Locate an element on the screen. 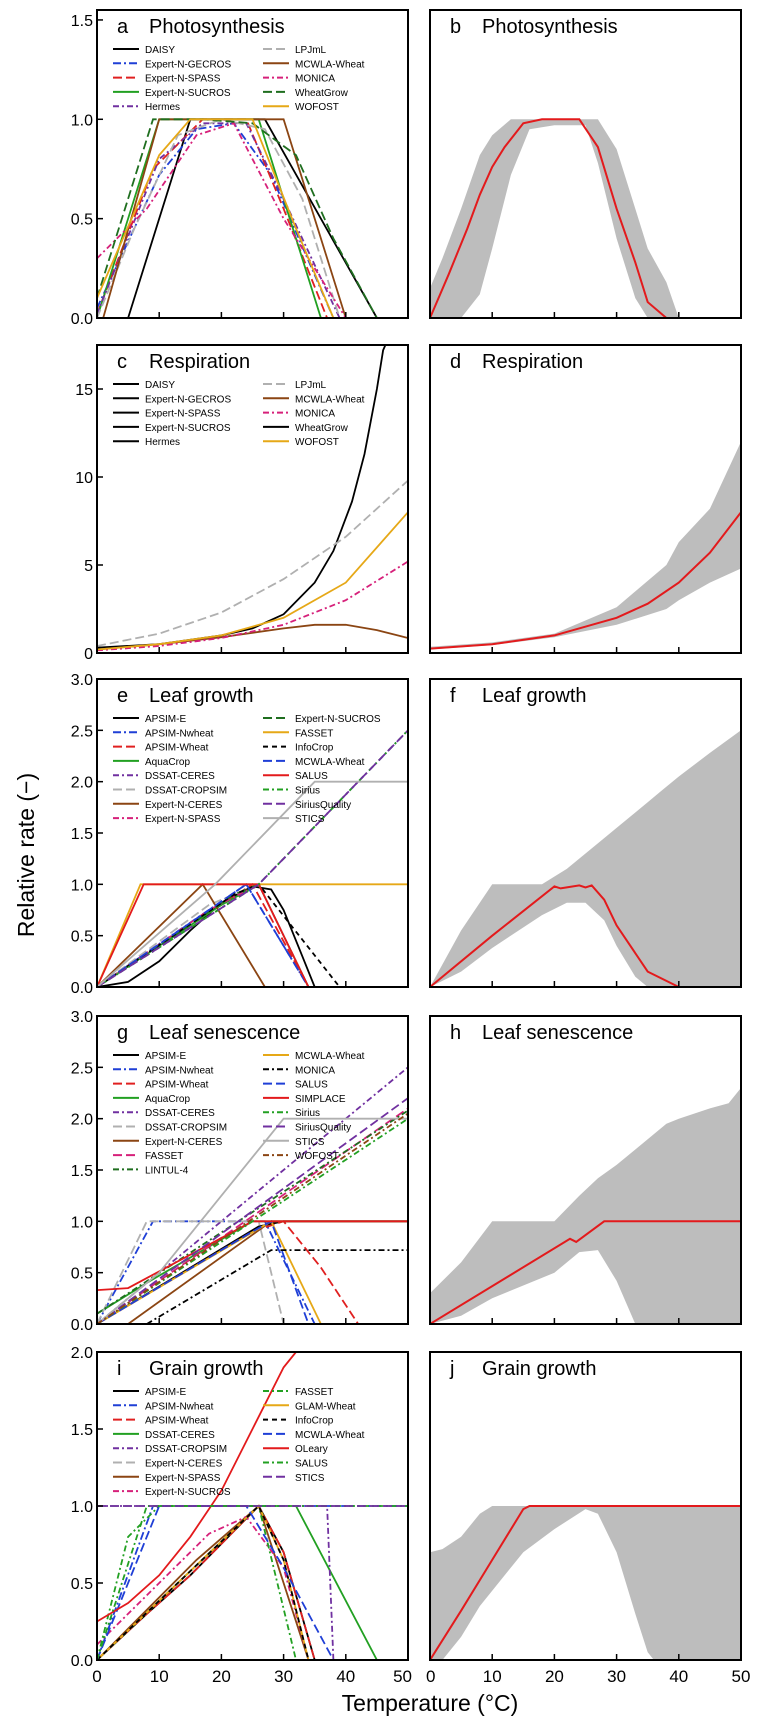 Image resolution: width=764 pixels, height=1721 pixels. series-sirius is located at coordinates (252, 1220).